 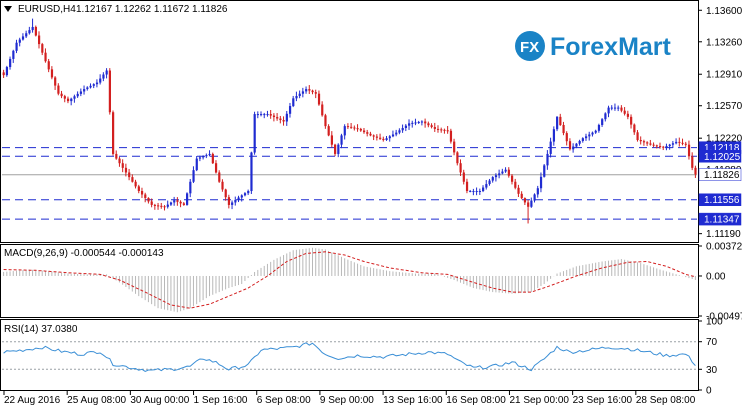 I want to click on logo-name: ForexMart, so click(x=611, y=47).